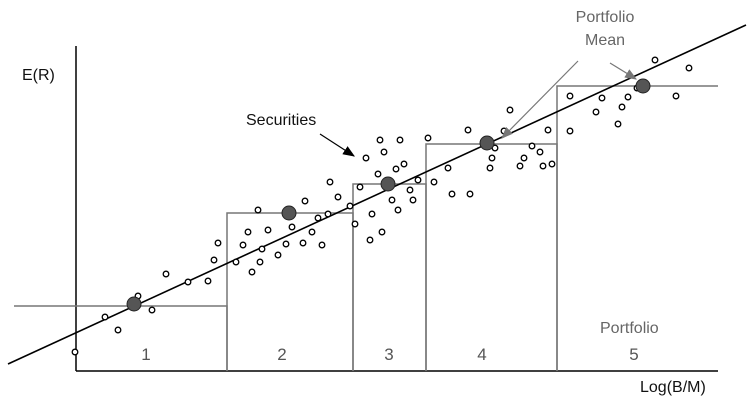 The image size is (749, 402). What do you see at coordinates (388, 354) in the screenshot?
I see `portfolio-number-3: 3` at bounding box center [388, 354].